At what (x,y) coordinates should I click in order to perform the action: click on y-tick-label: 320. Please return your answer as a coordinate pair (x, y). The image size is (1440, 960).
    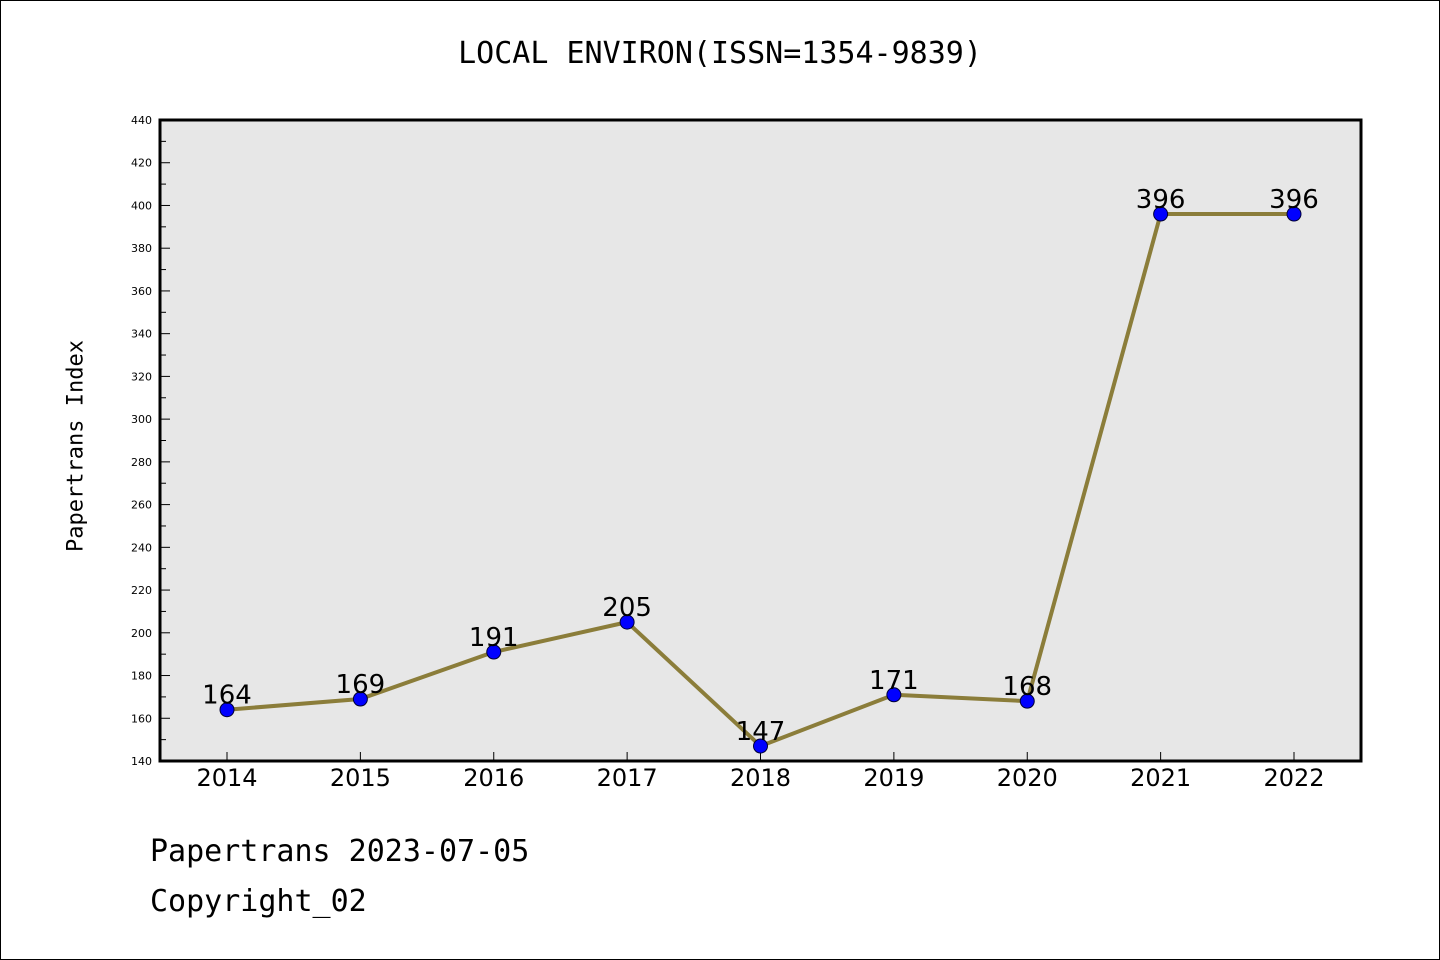
    Looking at the image, I should click on (141, 376).